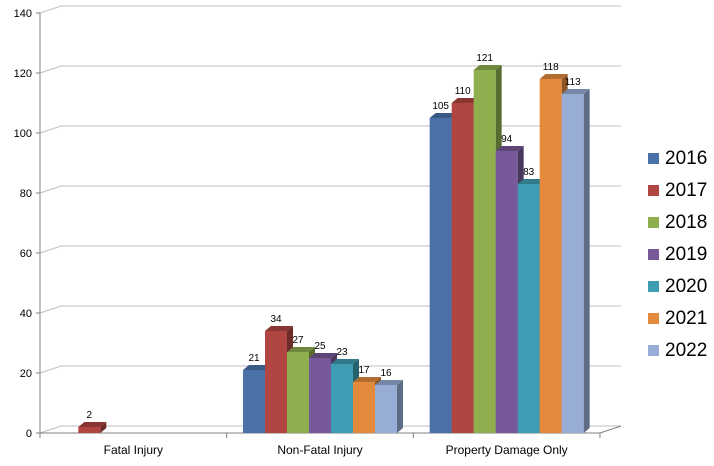 The height and width of the screenshot is (466, 714). I want to click on legend-label: 2022, so click(686, 350).